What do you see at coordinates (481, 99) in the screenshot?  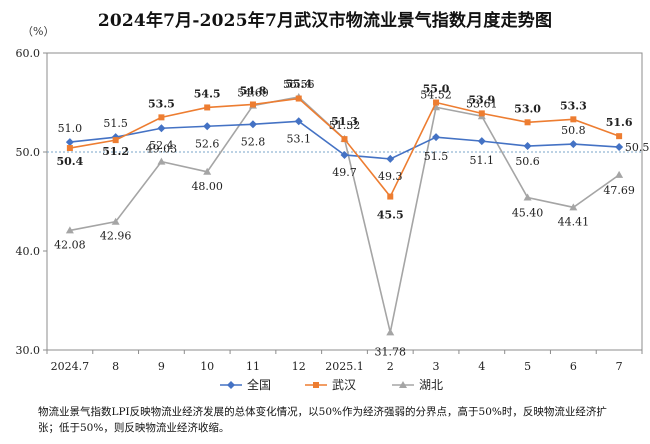 I see `data-label-wuhan: 53.9` at bounding box center [481, 99].